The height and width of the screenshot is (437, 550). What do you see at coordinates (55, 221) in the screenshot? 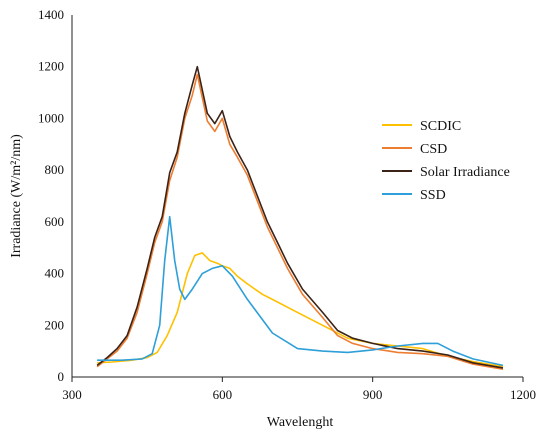
I see `y-tick-label: 600` at bounding box center [55, 221].